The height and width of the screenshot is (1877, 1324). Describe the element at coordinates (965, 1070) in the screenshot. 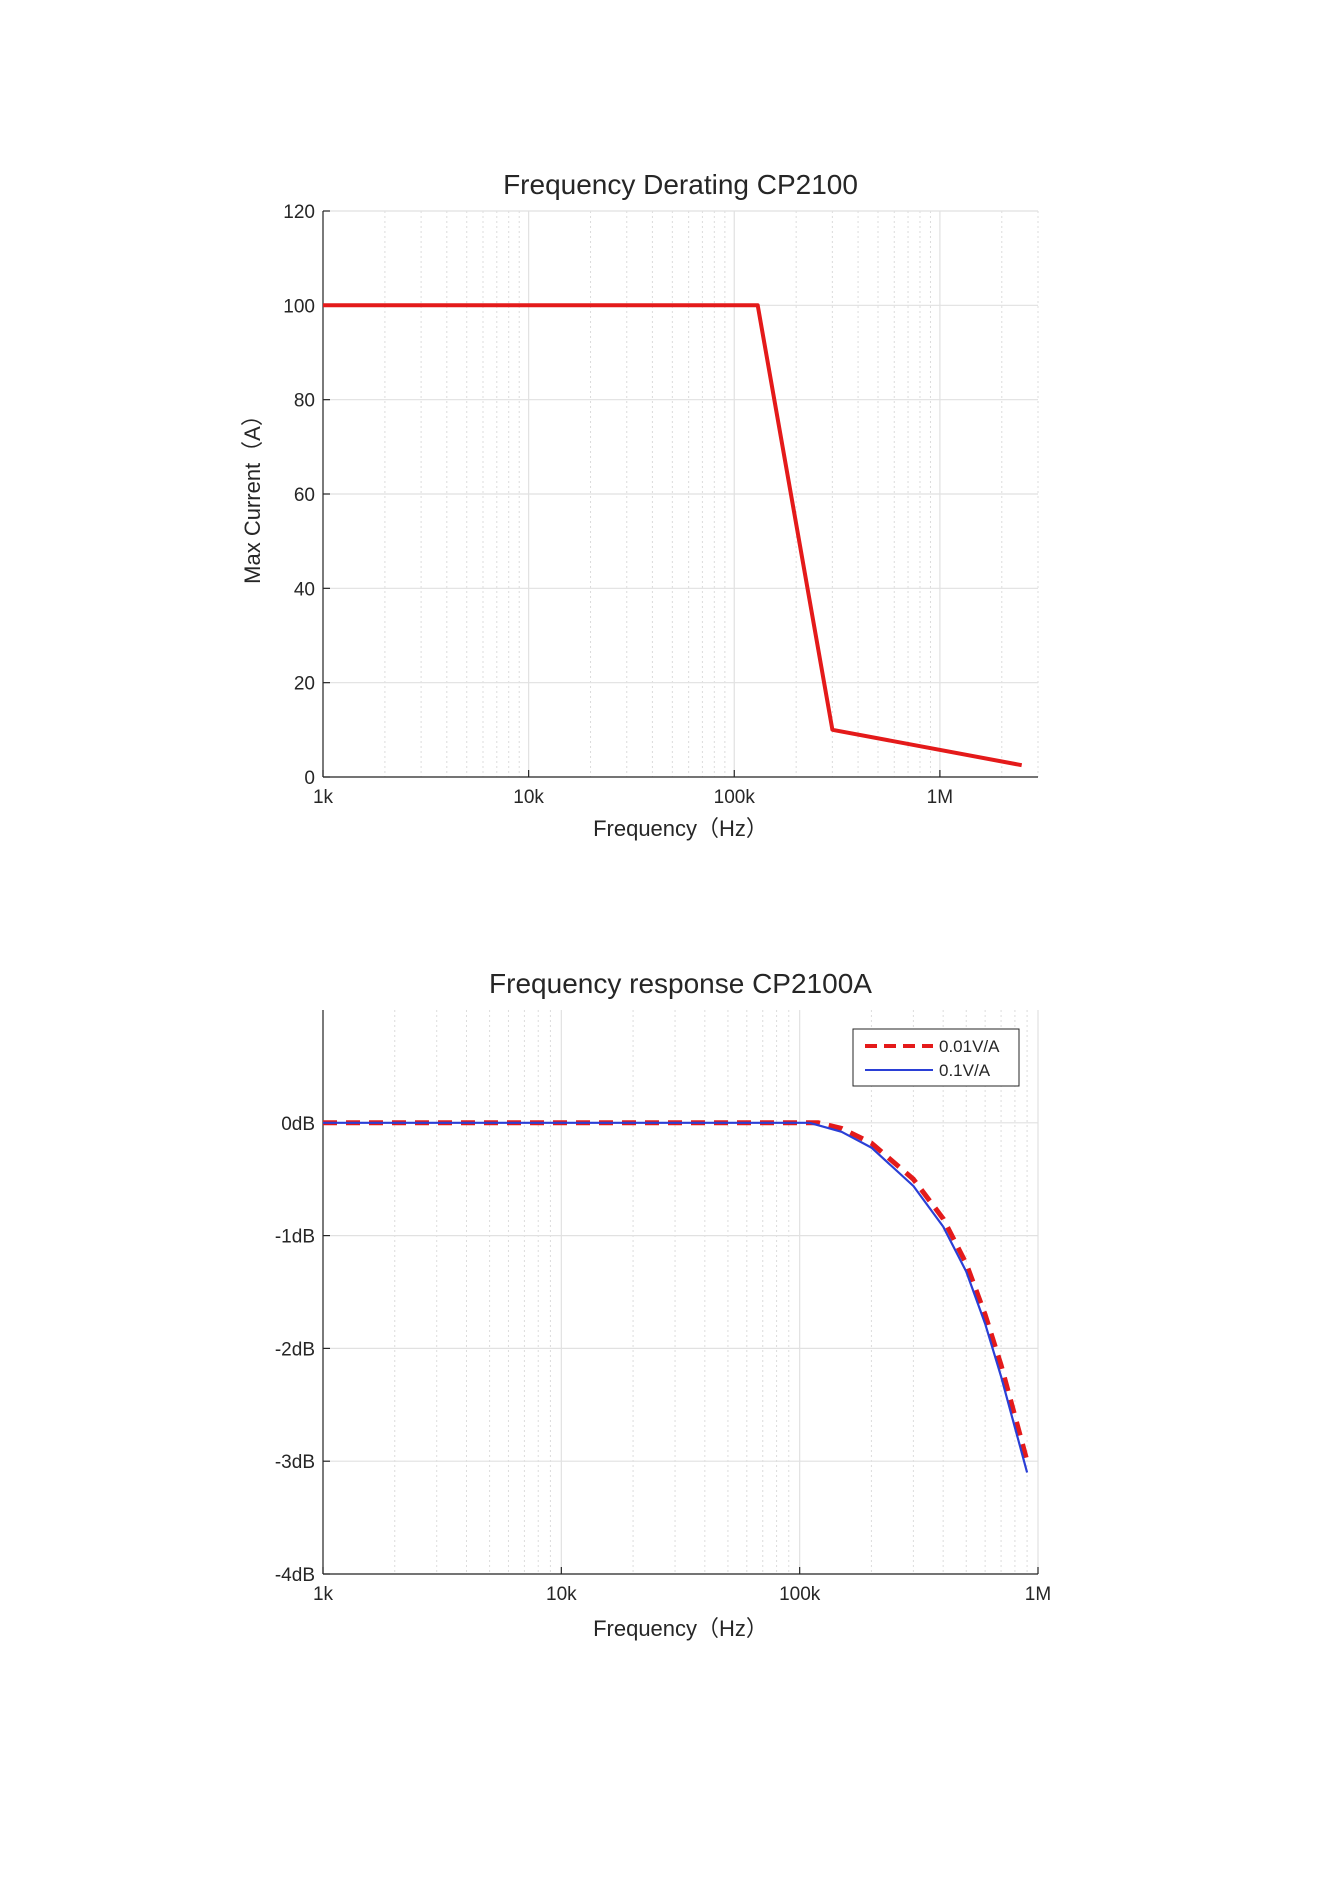

I see `legend-label: 0.1V/A` at that location.